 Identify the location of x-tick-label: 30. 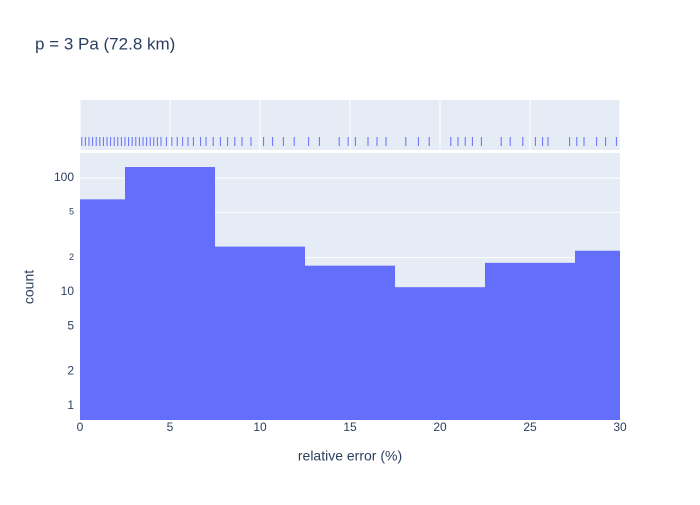
(620, 427).